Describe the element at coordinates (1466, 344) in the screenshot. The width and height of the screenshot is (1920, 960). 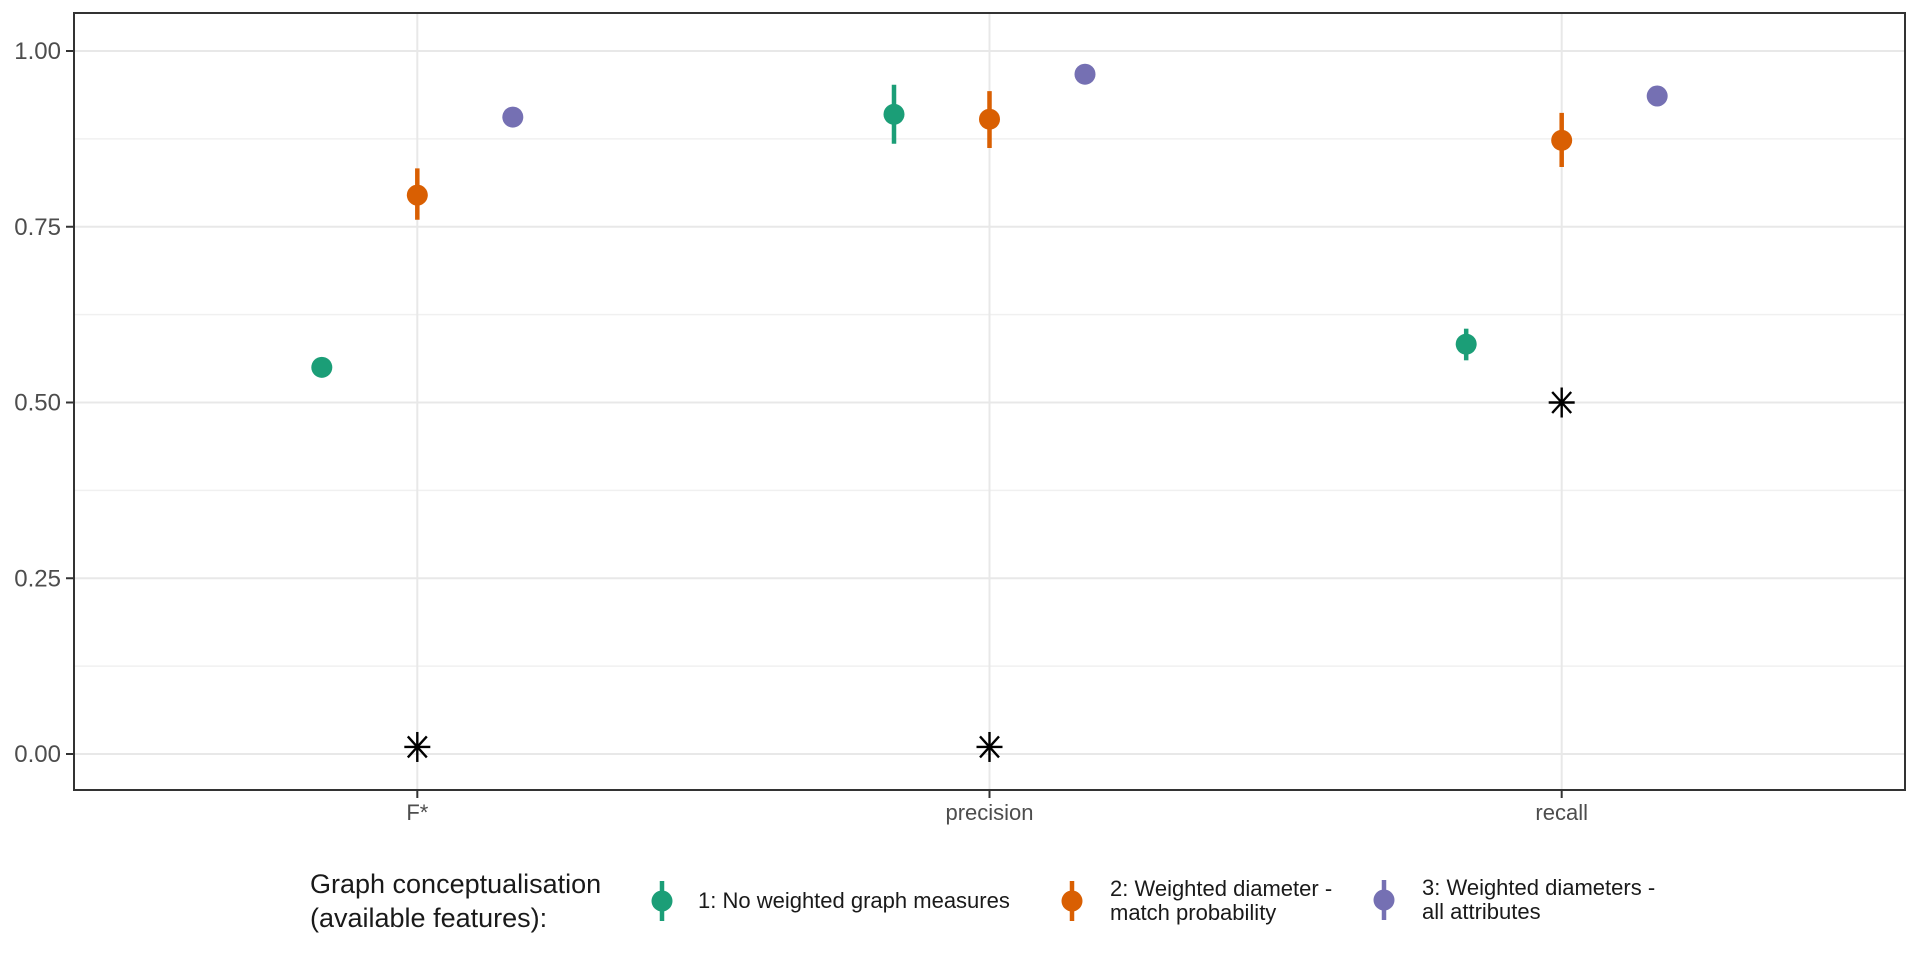
I see `point-series1-recall` at that location.